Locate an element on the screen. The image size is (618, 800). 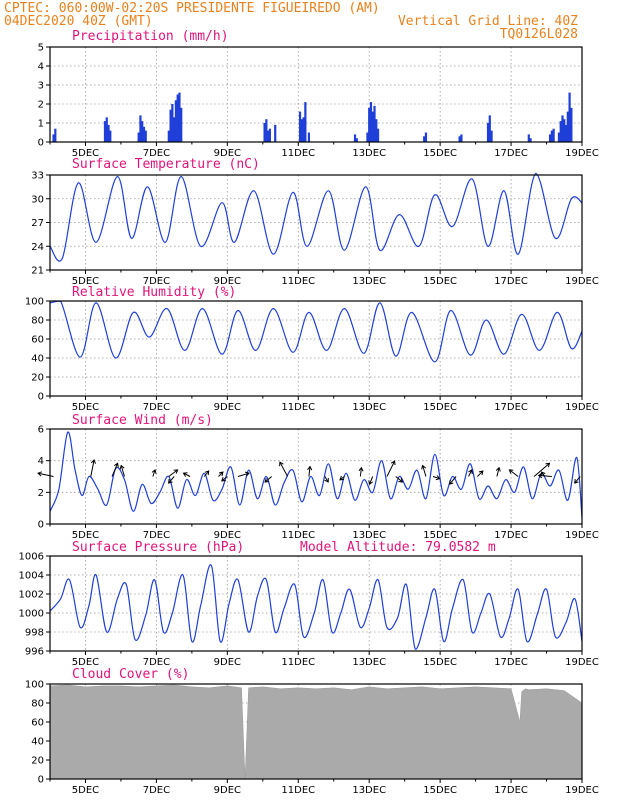
pressure-ytick-label: 998 is located at coordinates (34, 633).